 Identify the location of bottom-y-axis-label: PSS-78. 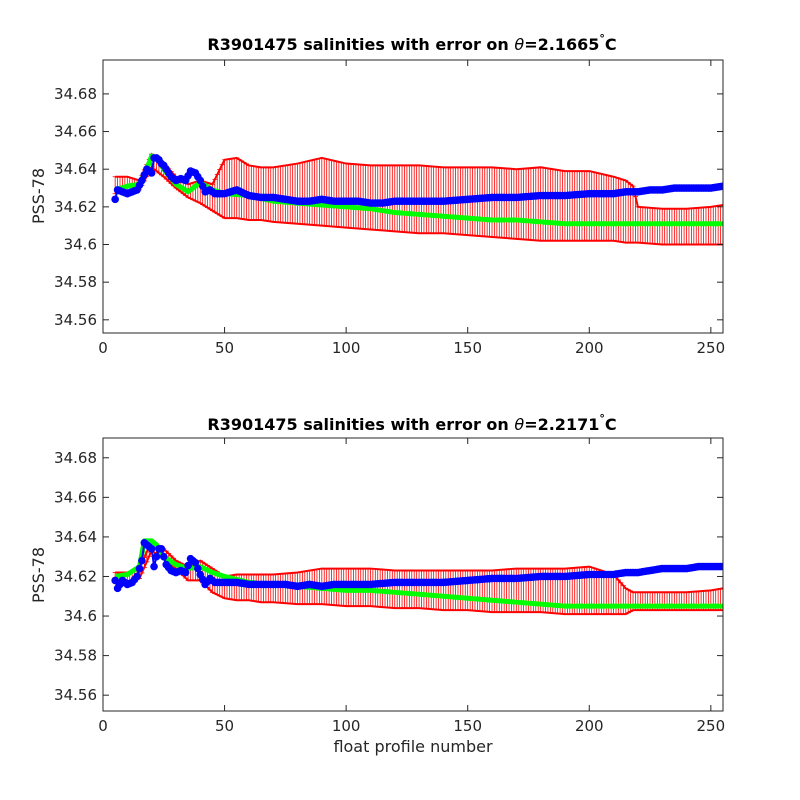
(38, 575).